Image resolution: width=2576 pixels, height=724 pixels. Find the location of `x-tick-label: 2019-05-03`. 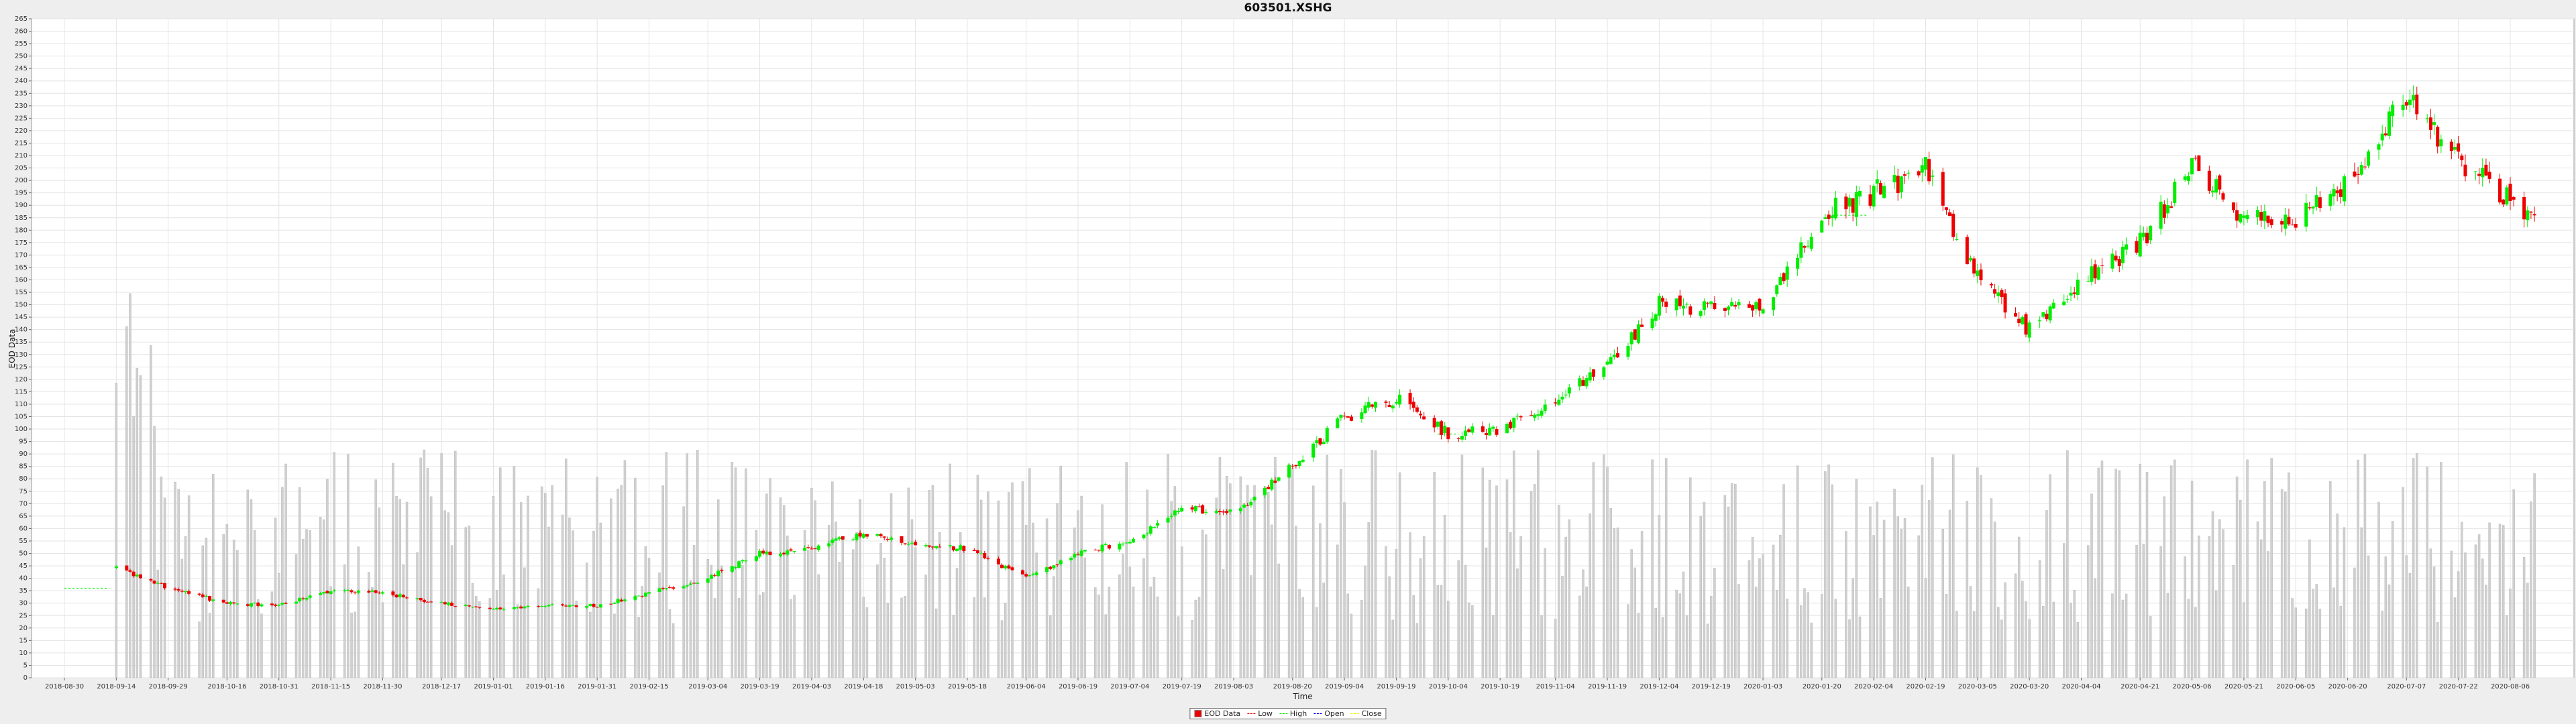

x-tick-label: 2019-05-03 is located at coordinates (915, 686).